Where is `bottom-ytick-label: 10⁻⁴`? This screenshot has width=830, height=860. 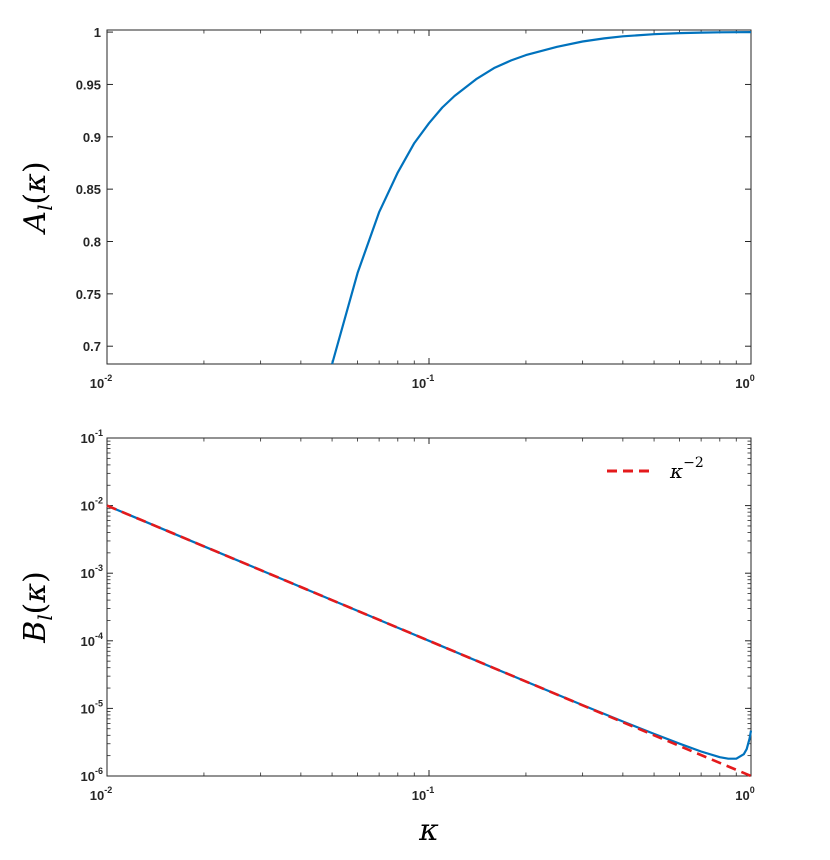
bottom-ytick-label: 10⁻⁴ is located at coordinates (92, 640).